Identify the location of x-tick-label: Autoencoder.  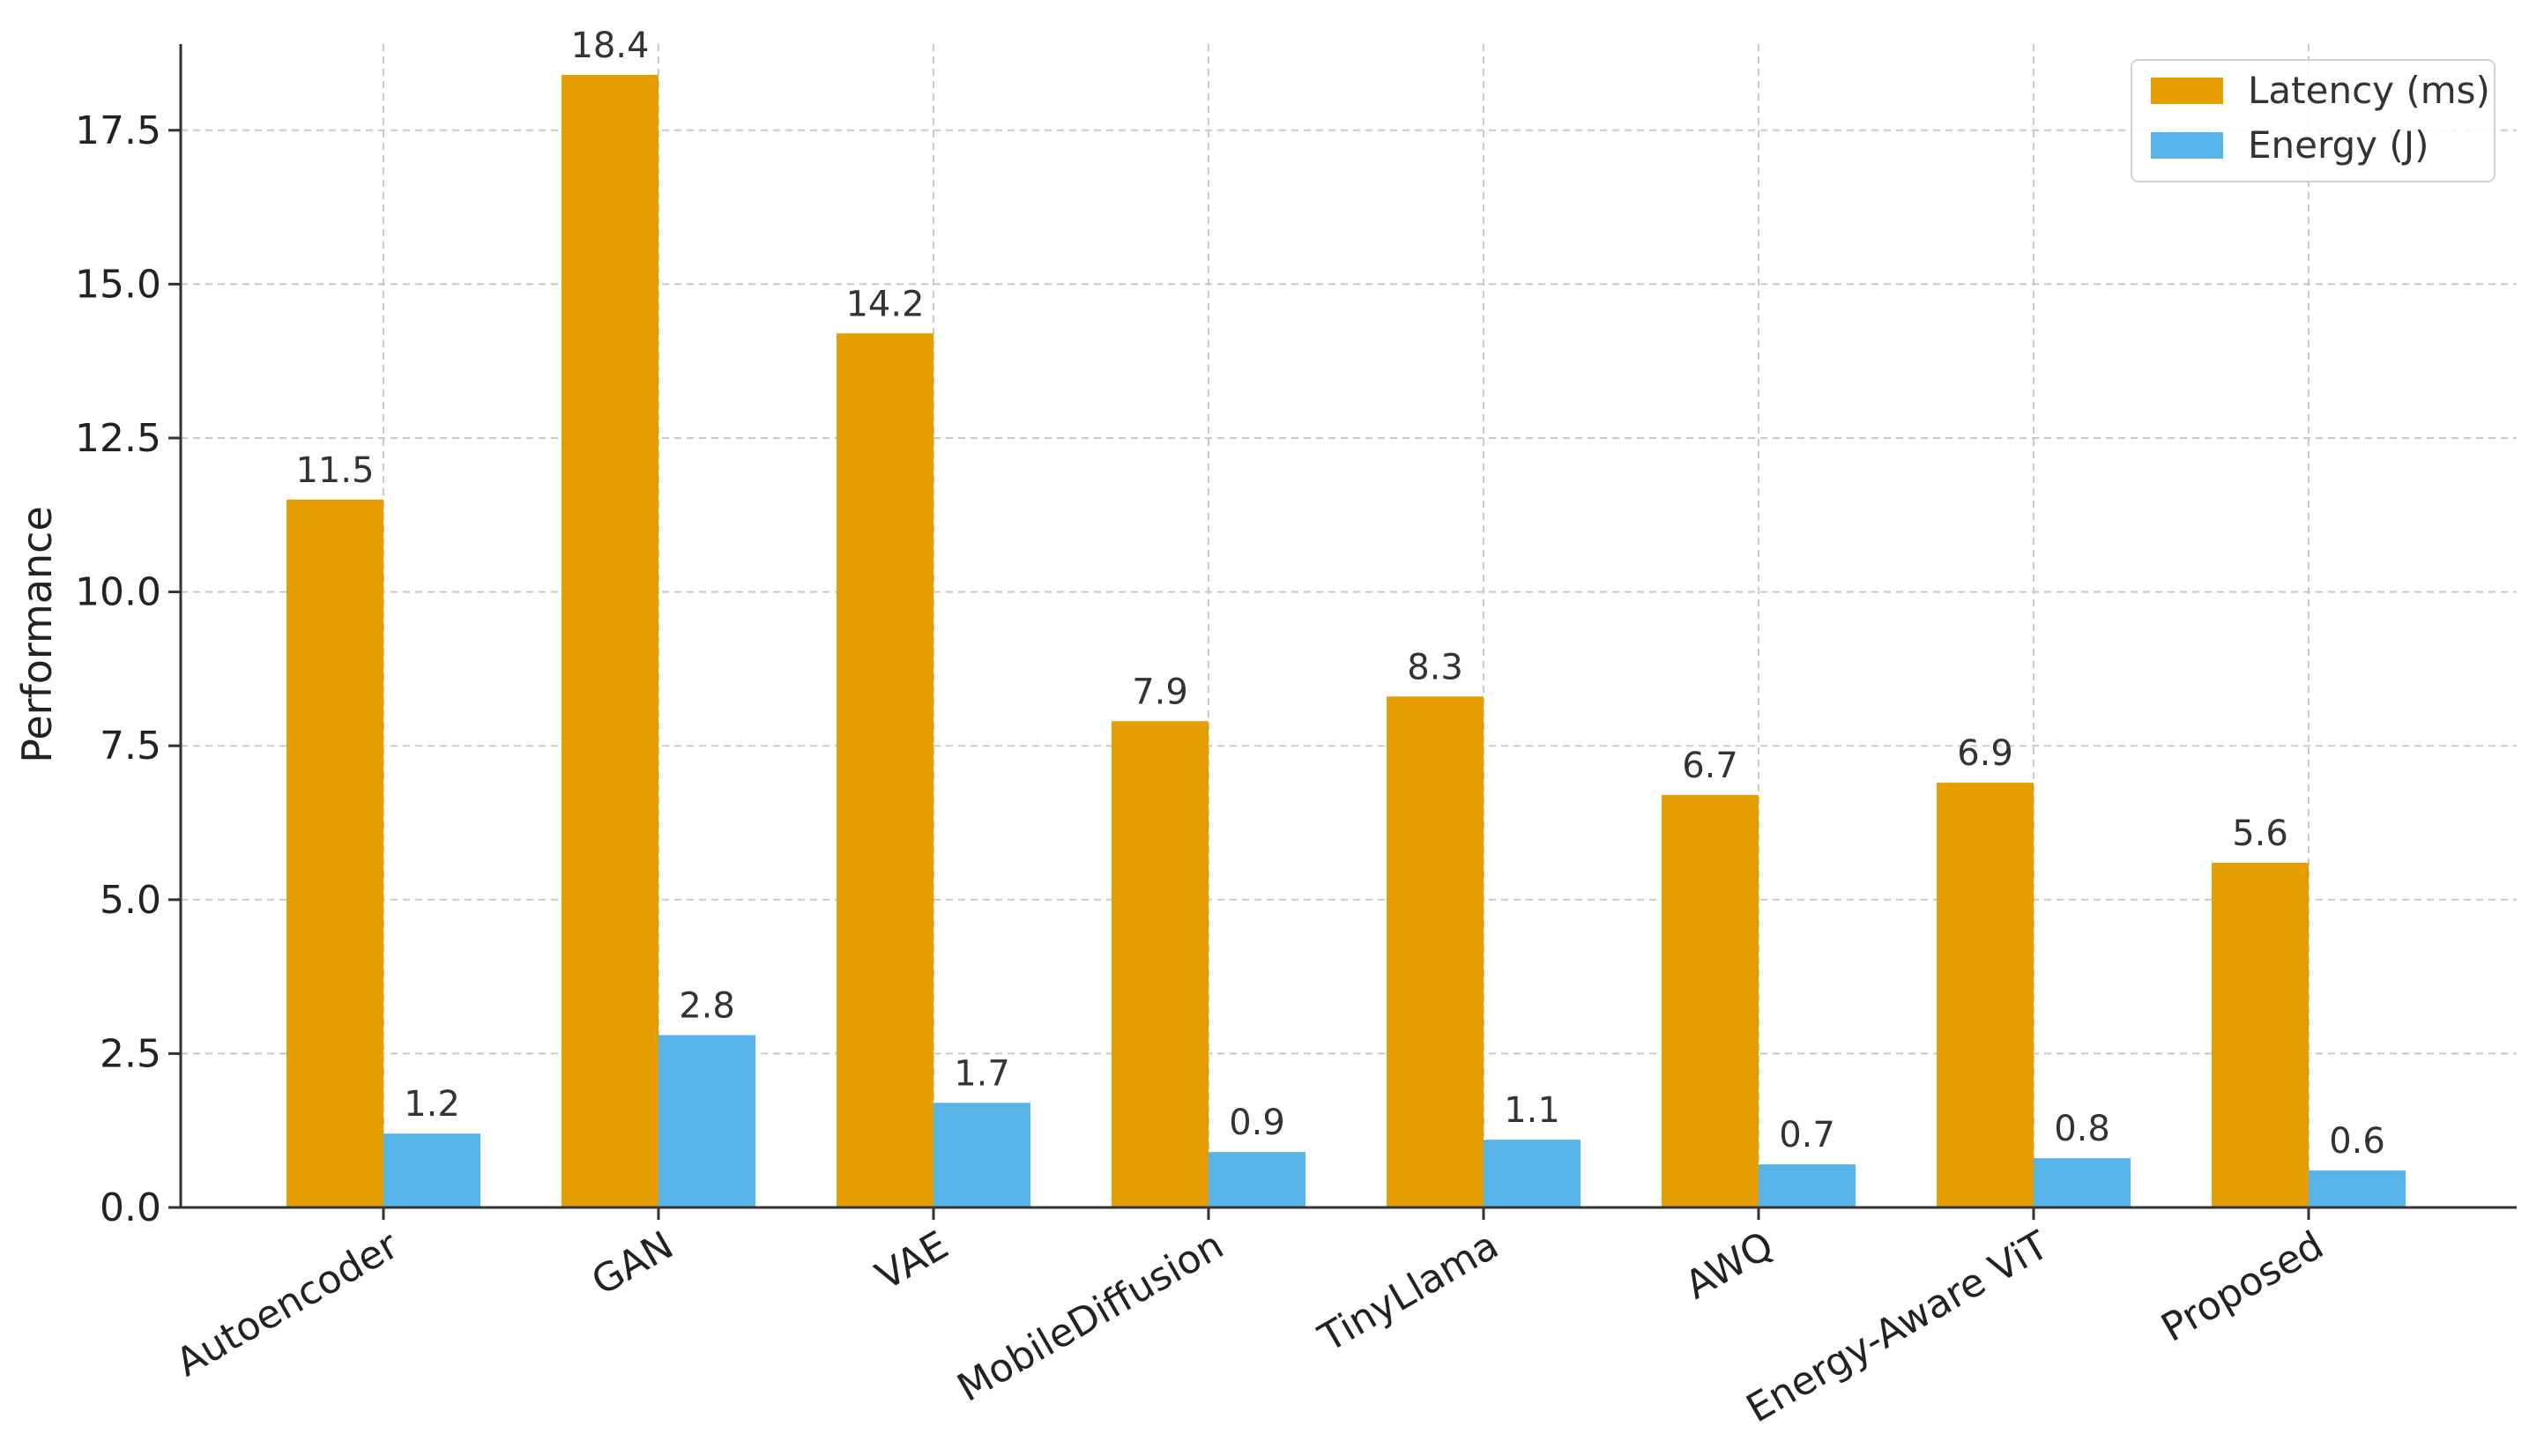
(287, 1303).